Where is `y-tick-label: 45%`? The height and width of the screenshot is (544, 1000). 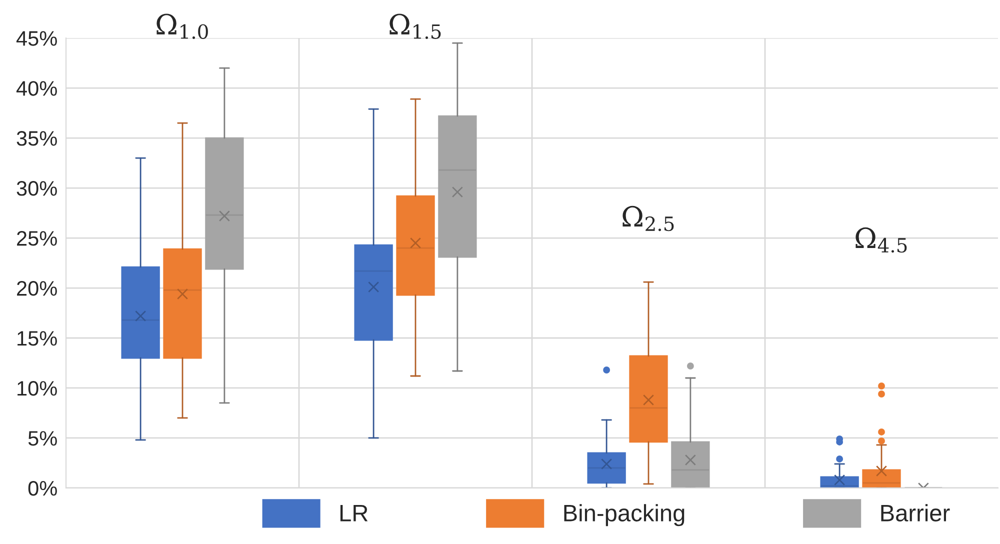
y-tick-label: 45% is located at coordinates (36, 38).